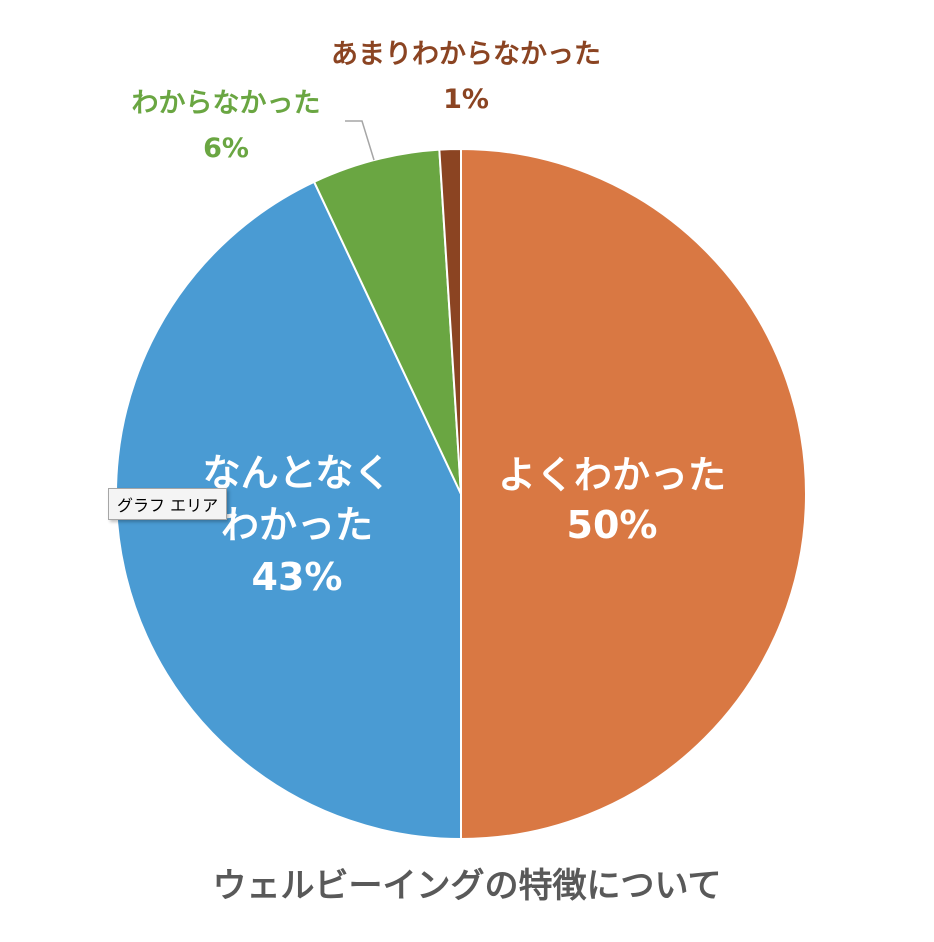  Describe the element at coordinates (226, 103) in the screenshot. I see `slice-category-label: わからなかった` at that location.